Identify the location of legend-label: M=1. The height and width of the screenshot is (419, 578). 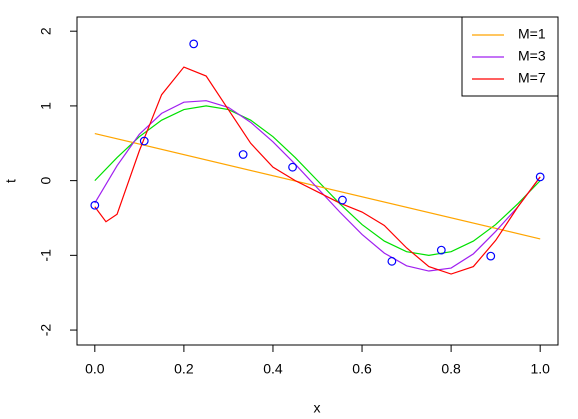
(532, 34).